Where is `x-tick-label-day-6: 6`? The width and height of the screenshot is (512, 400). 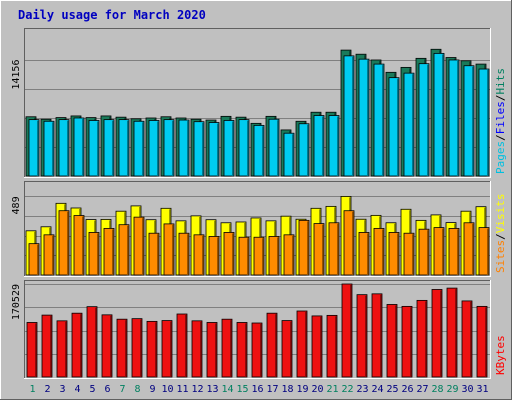
x-tick-label-day-6: 6 is located at coordinates (107, 389).